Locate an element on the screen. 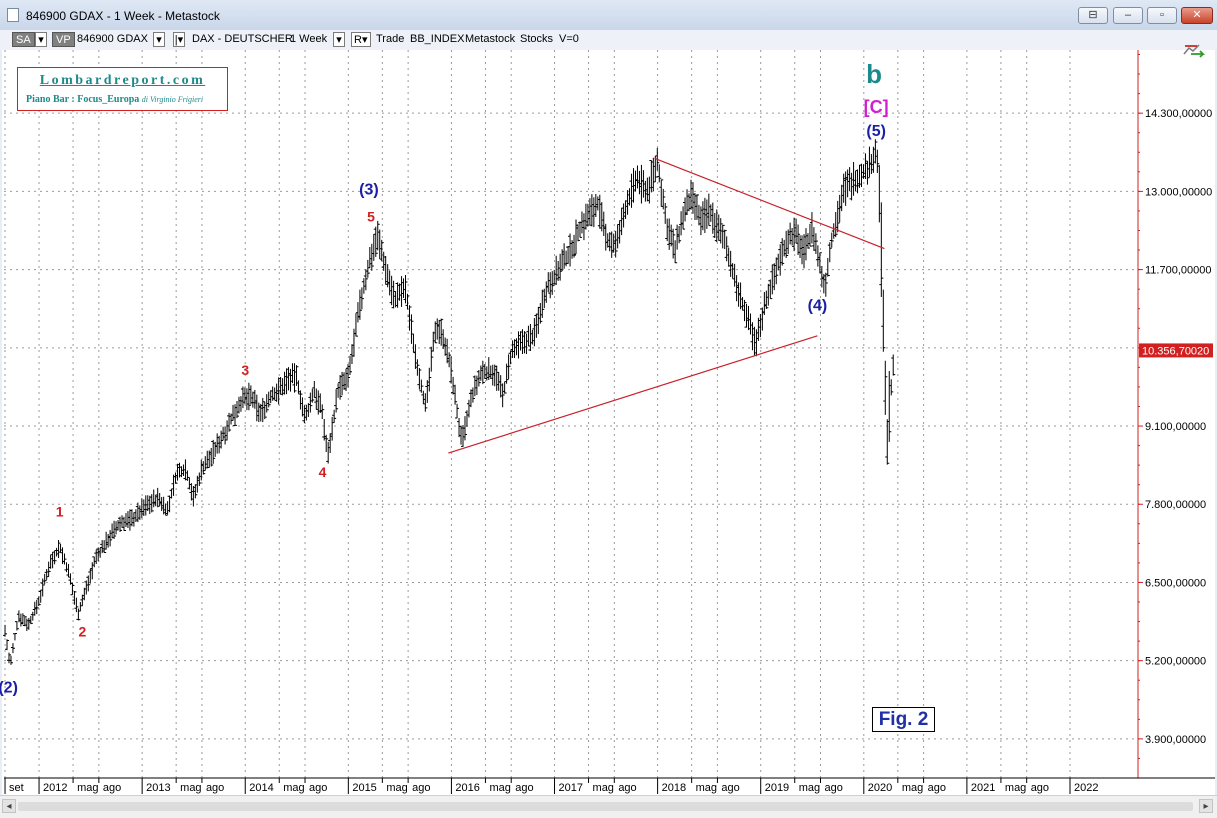 Image resolution: width=1217 pixels, height=818 pixels. scroll-track is located at coordinates (605, 806).